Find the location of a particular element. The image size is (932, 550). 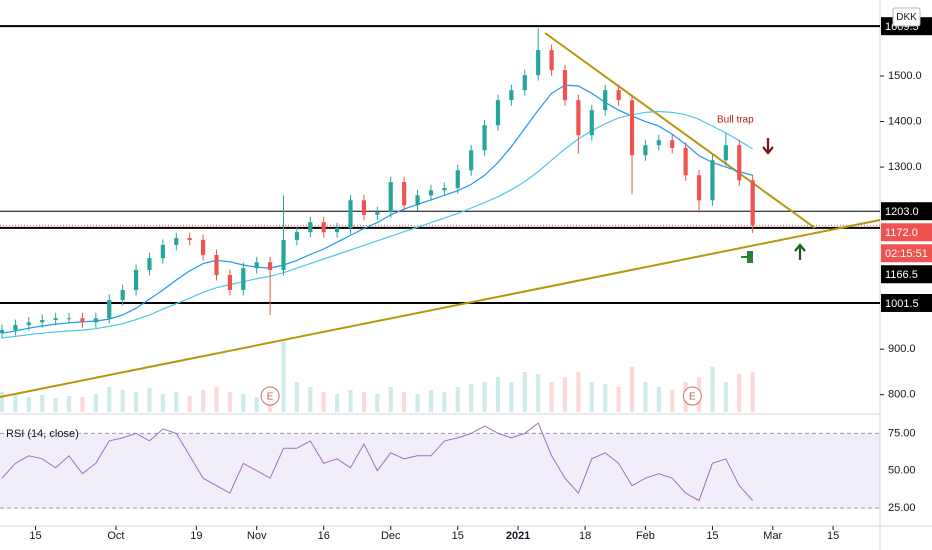

arrow-up is located at coordinates (800, 251).